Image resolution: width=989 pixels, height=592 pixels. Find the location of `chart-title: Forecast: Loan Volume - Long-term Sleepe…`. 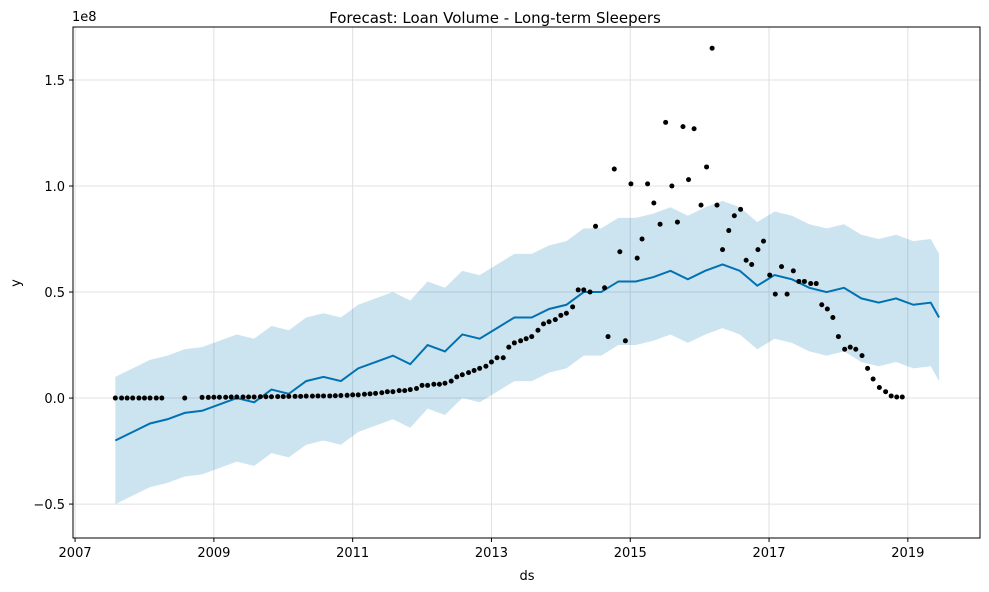

chart-title: Forecast: Loan Volume - Long-term Sleepe… is located at coordinates (495, 18).